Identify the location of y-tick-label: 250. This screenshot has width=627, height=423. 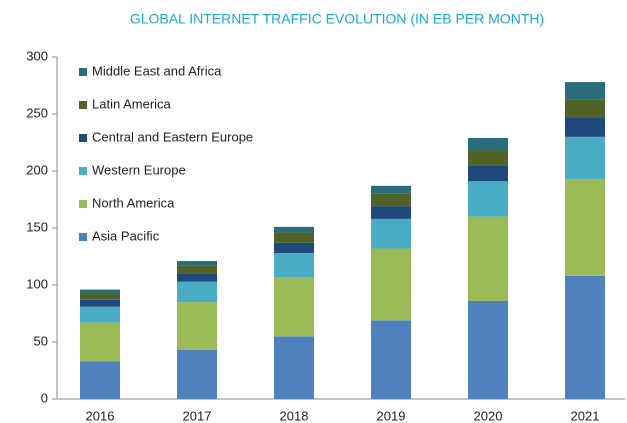
(37, 112).